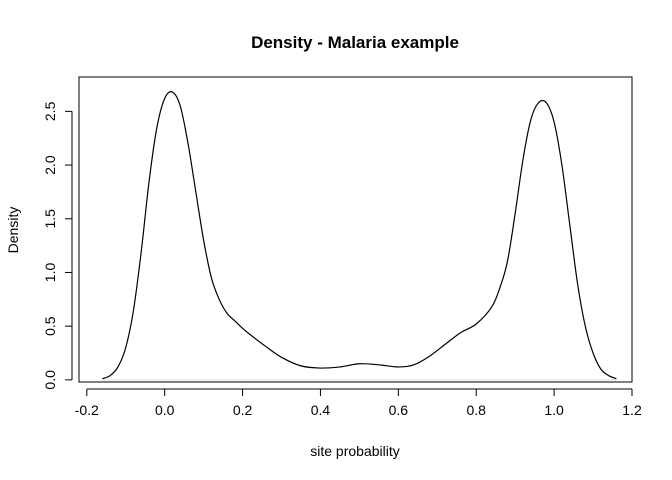 Image resolution: width=672 pixels, height=480 pixels. Describe the element at coordinates (355, 42) in the screenshot. I see `chart-title: Density - Malaria example` at that location.